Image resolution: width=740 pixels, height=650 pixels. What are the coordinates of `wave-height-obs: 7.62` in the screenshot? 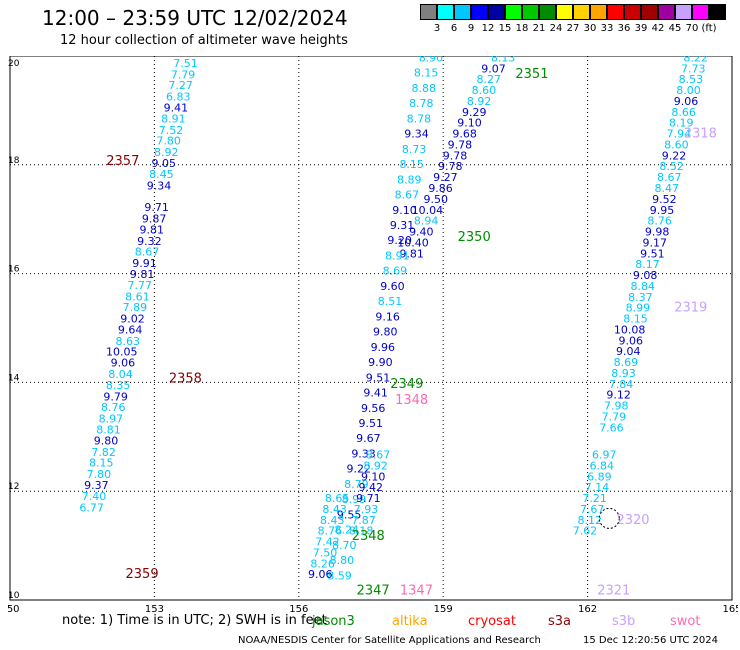 It's located at (585, 531).